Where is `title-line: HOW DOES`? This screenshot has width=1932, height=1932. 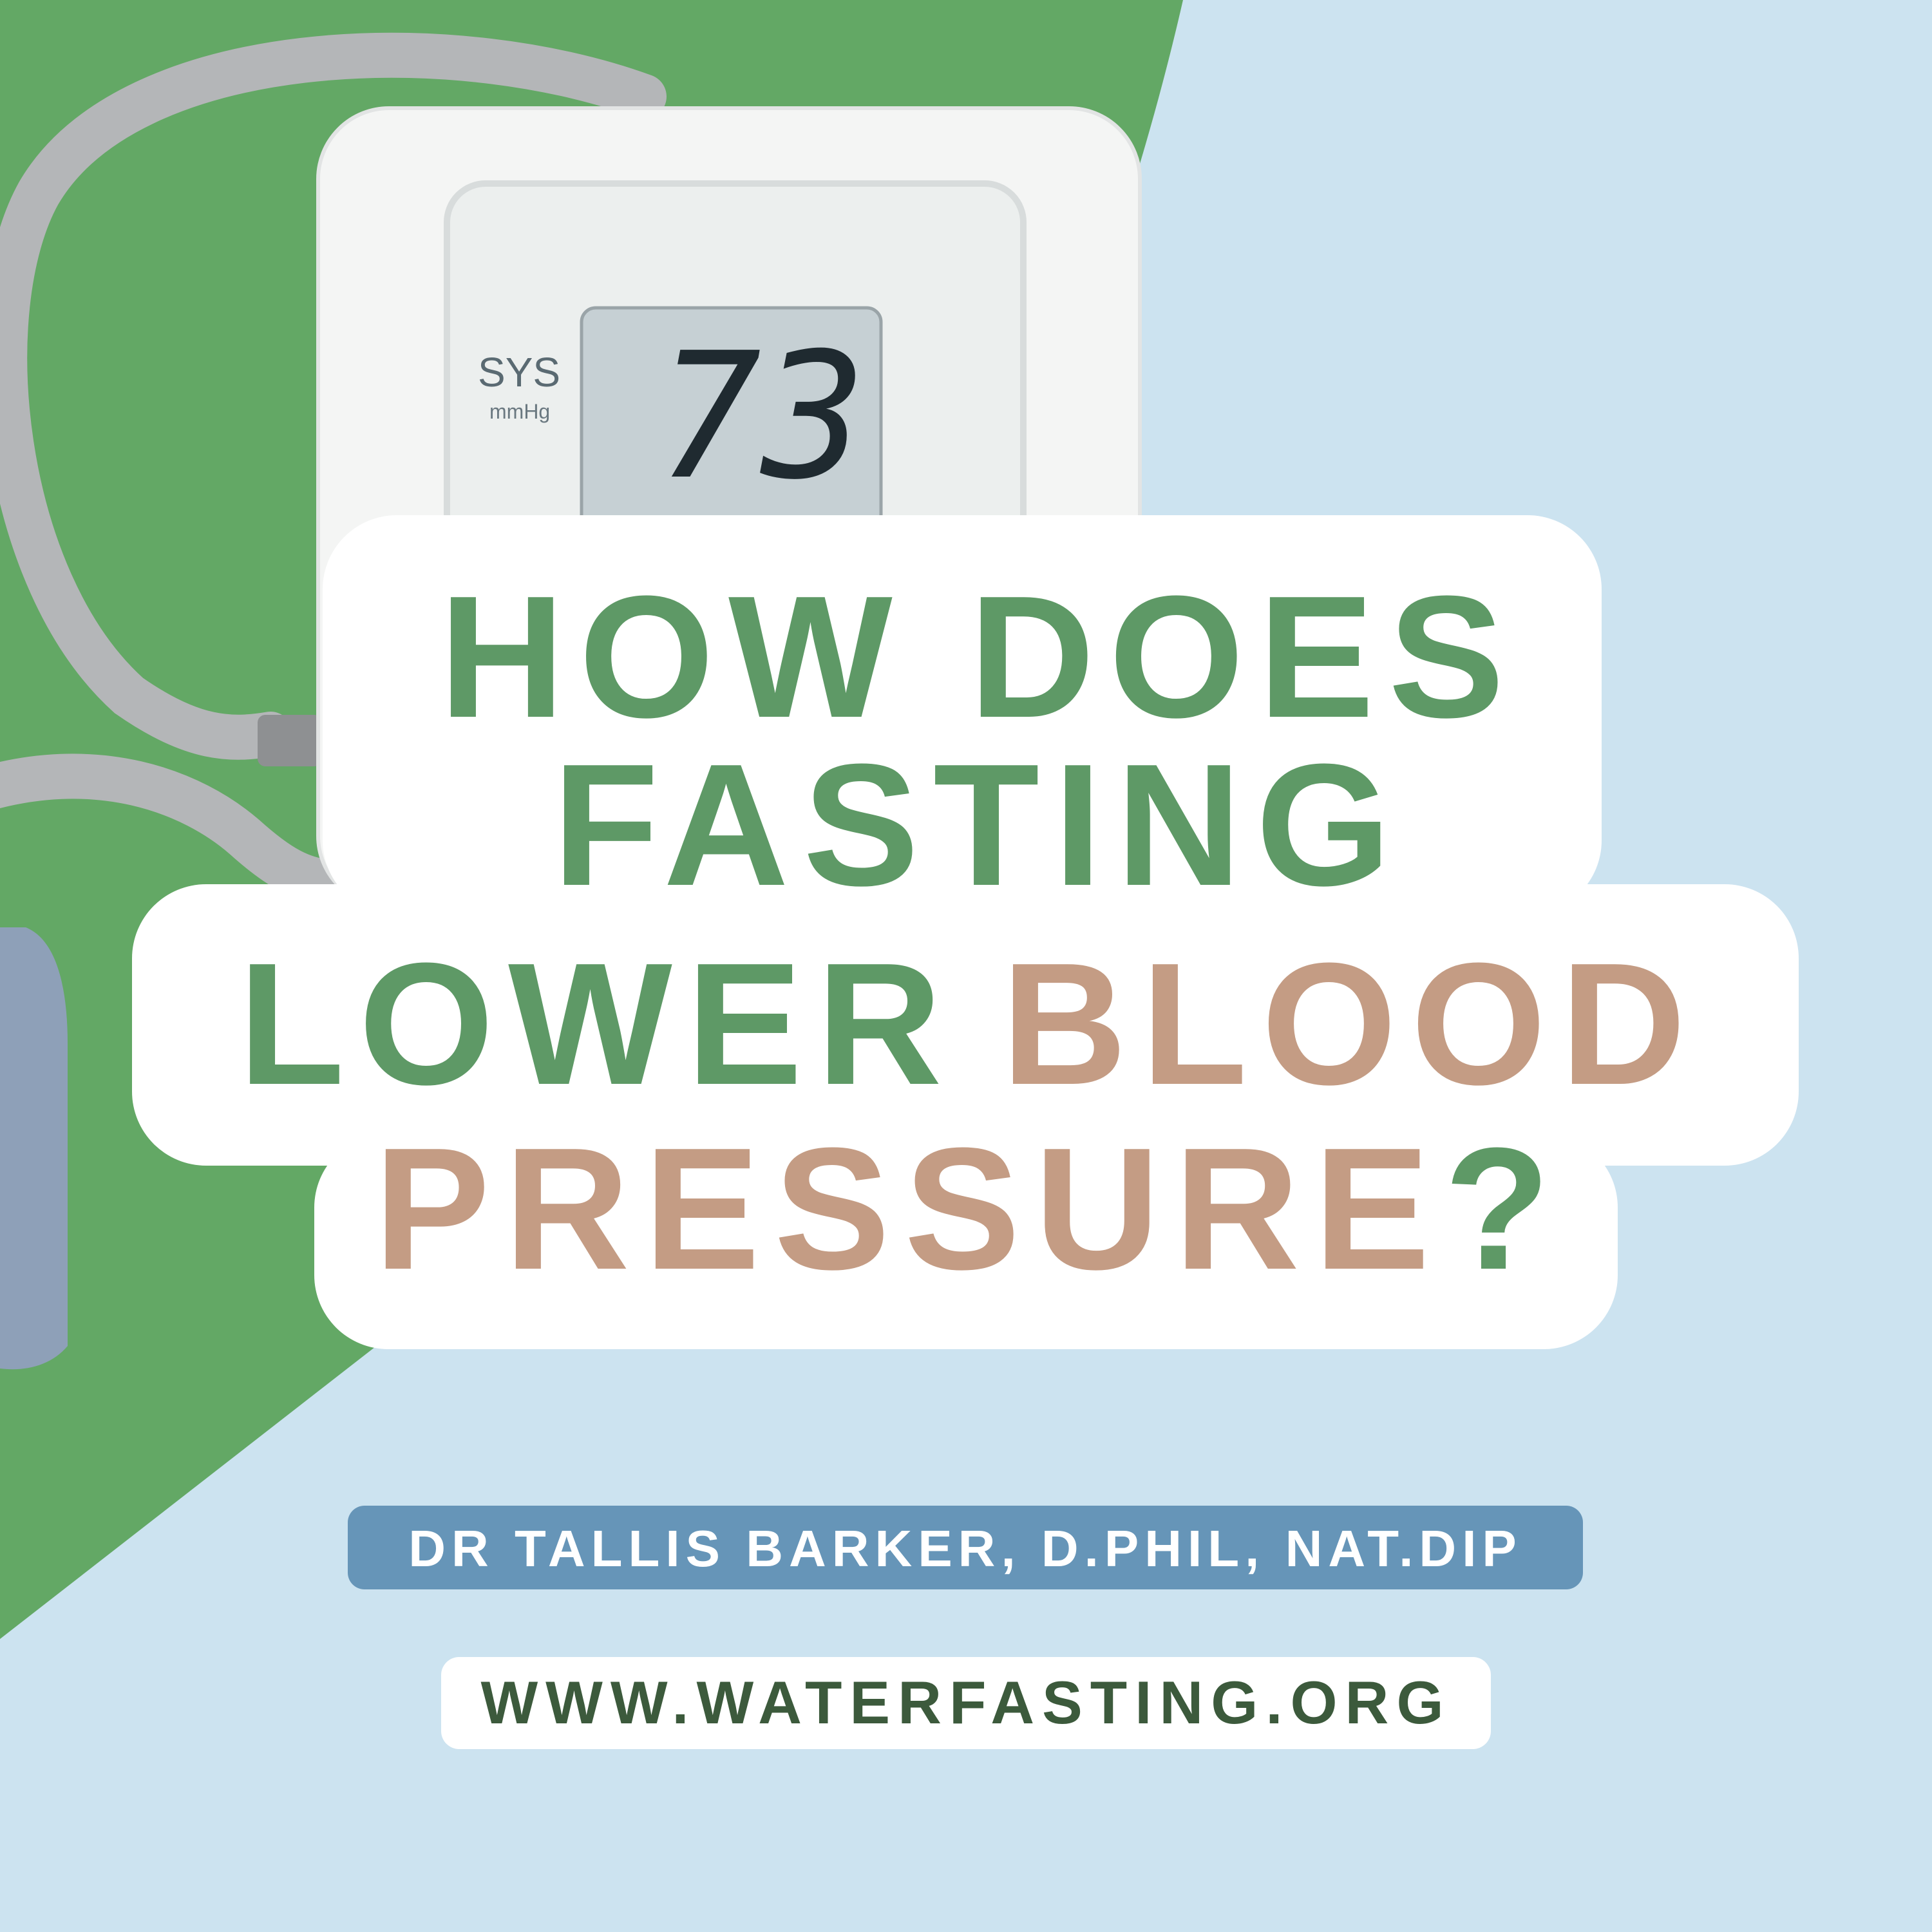 title-line: HOW DOES is located at coordinates (979, 657).